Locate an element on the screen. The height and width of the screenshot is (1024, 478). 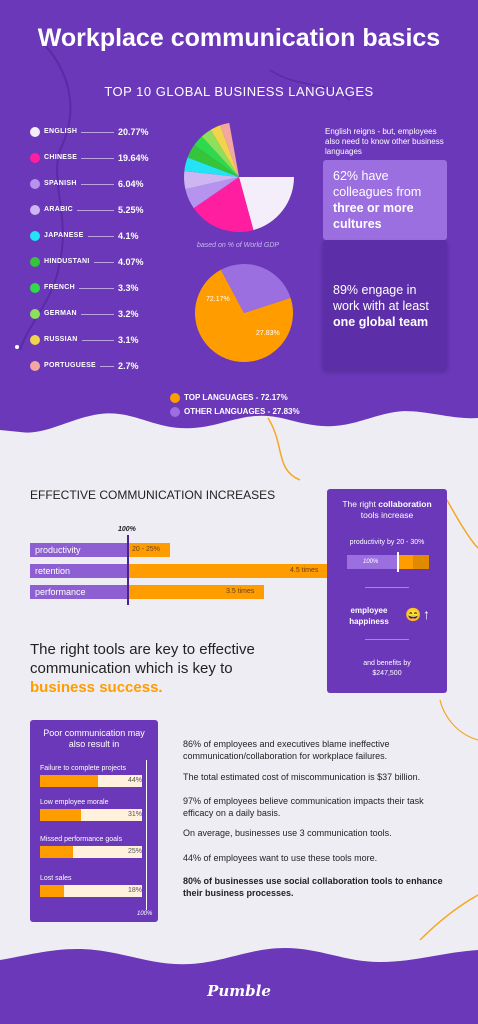
collab-bar-marker is located at coordinates (398, 562).